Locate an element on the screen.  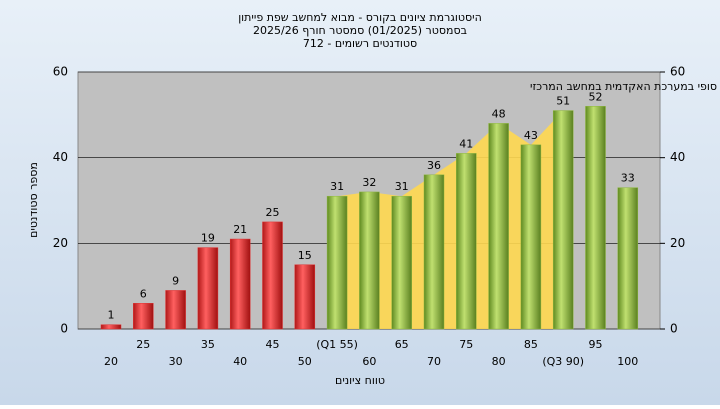
data-label: 48 is located at coordinates (499, 113).